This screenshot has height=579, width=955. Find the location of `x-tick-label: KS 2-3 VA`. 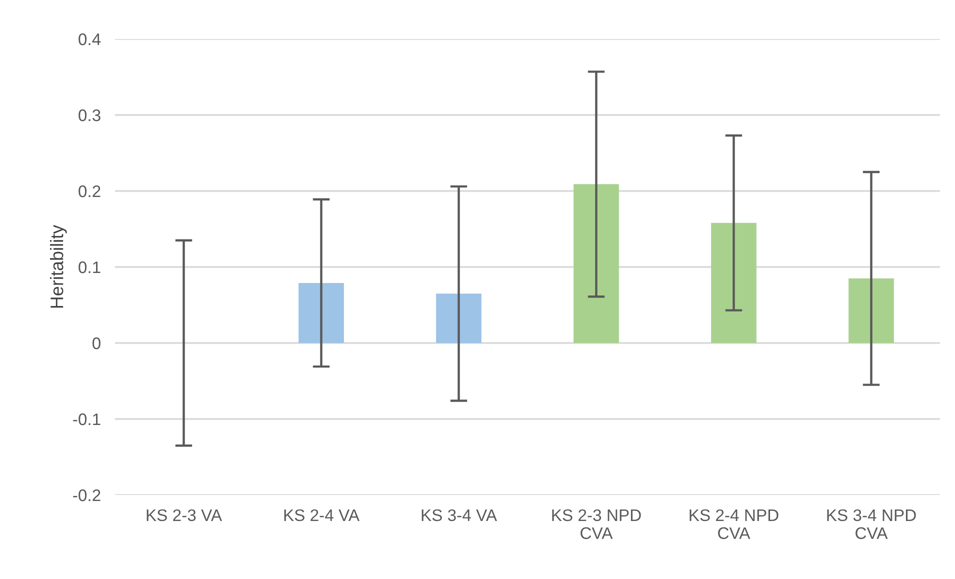

x-tick-label: KS 2-3 VA is located at coordinates (184, 515).